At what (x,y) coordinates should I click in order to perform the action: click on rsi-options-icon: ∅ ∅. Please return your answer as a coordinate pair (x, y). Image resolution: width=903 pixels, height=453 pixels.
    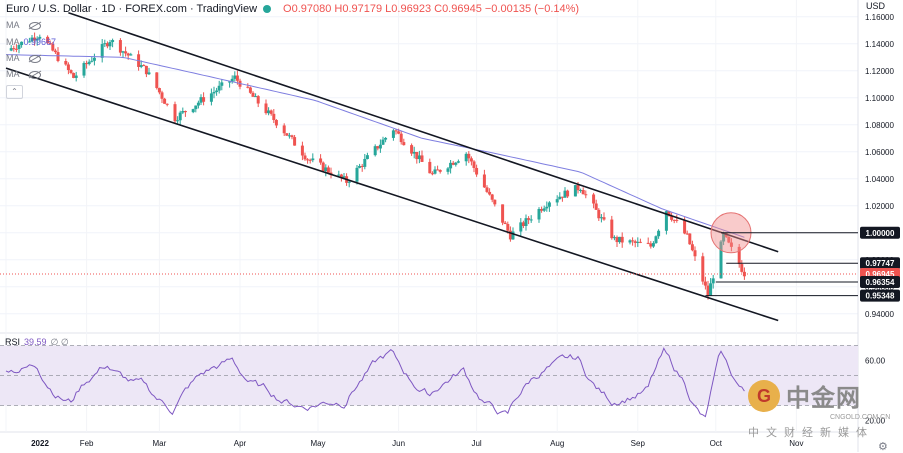
    Looking at the image, I should click on (59, 342).